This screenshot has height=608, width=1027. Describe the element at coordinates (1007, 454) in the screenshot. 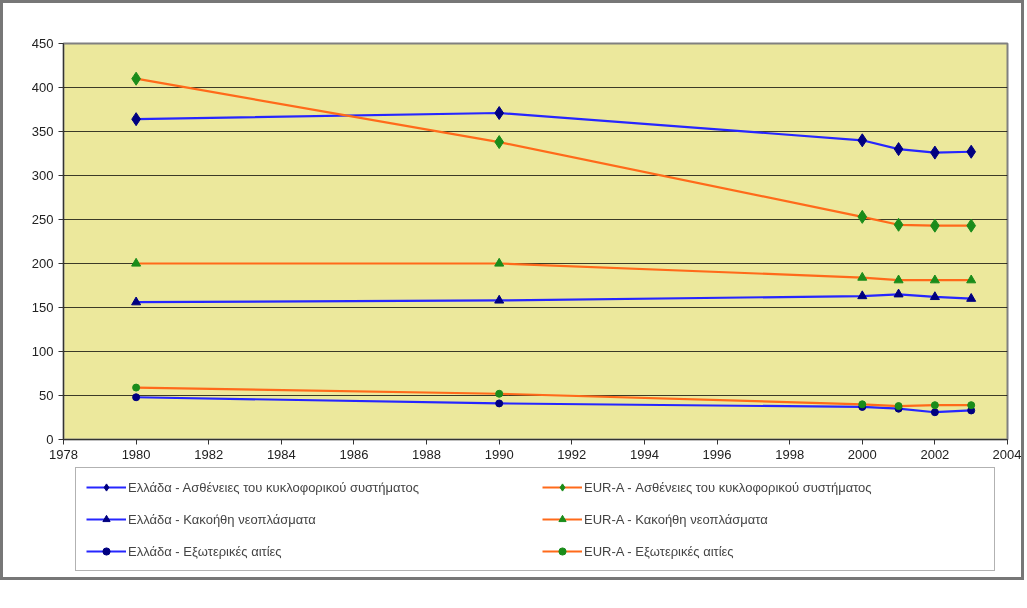

I see `x-tick-label: 2004` at that location.